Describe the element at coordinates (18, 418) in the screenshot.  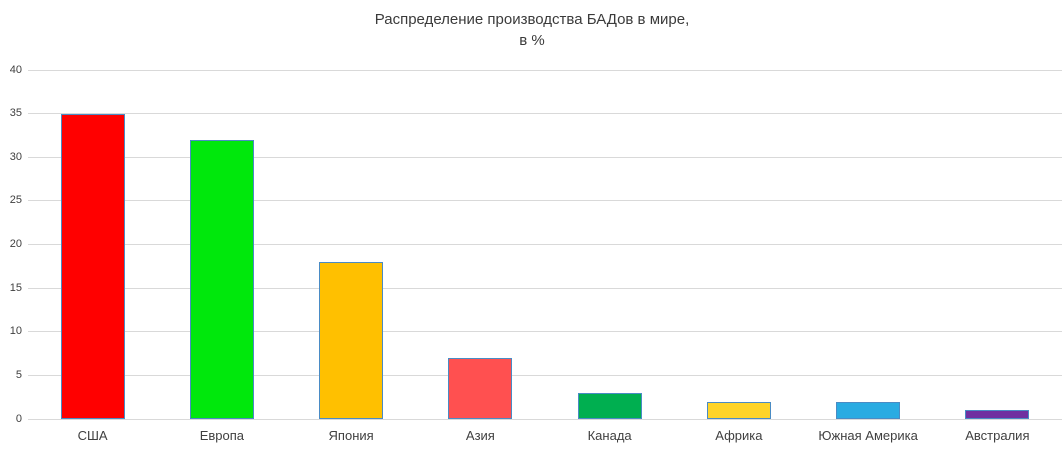
I see `y-tick-label: 0` at that location.